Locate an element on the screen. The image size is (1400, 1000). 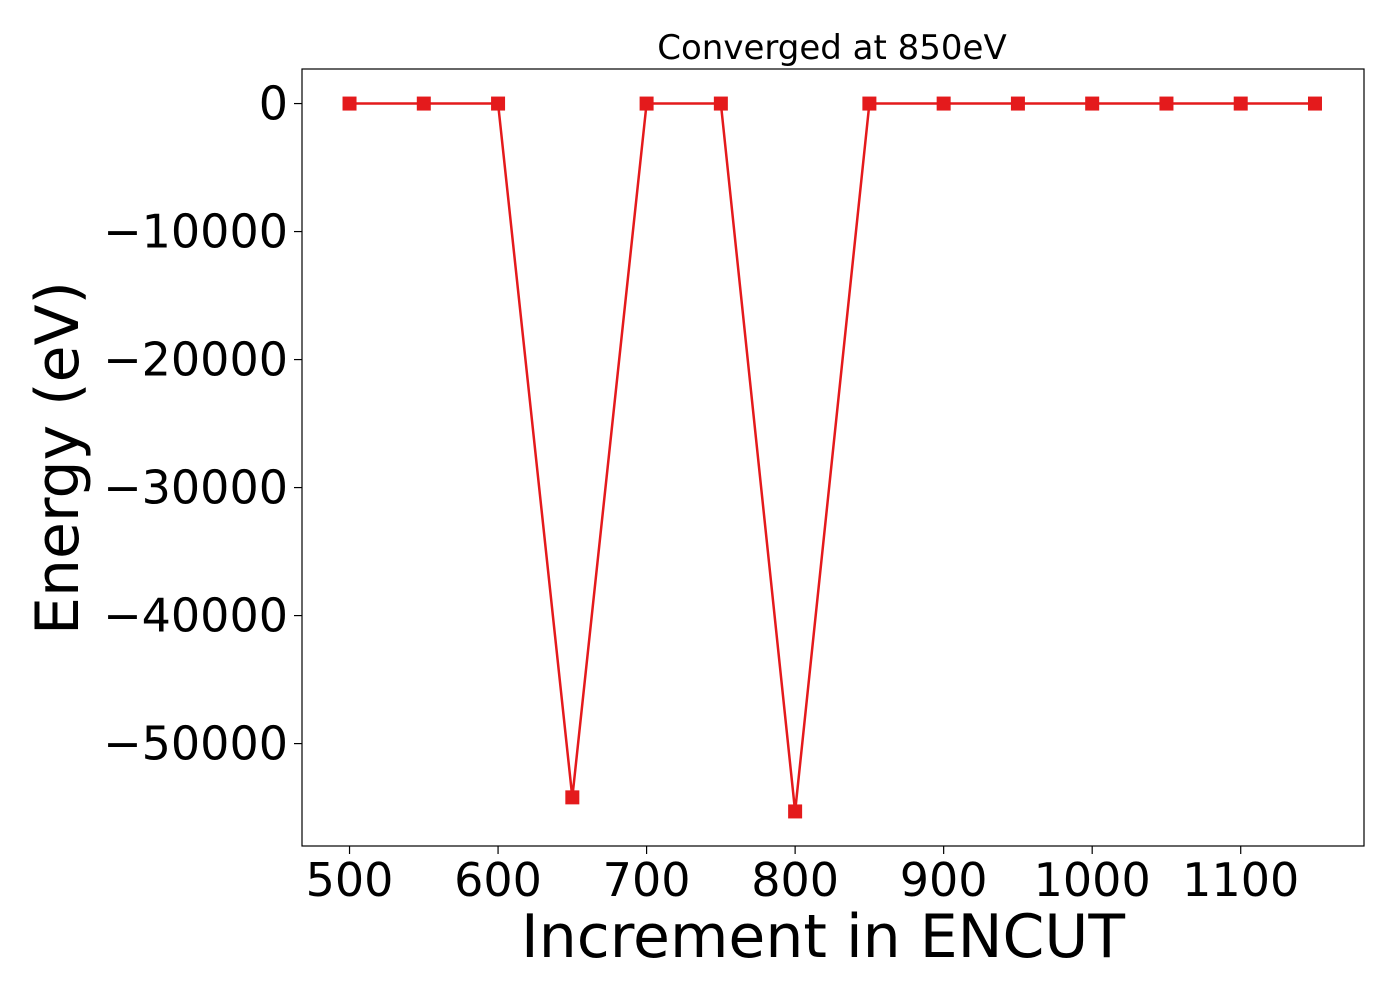
x-axis-label: Increment in ENCUT is located at coordinates (823, 937).